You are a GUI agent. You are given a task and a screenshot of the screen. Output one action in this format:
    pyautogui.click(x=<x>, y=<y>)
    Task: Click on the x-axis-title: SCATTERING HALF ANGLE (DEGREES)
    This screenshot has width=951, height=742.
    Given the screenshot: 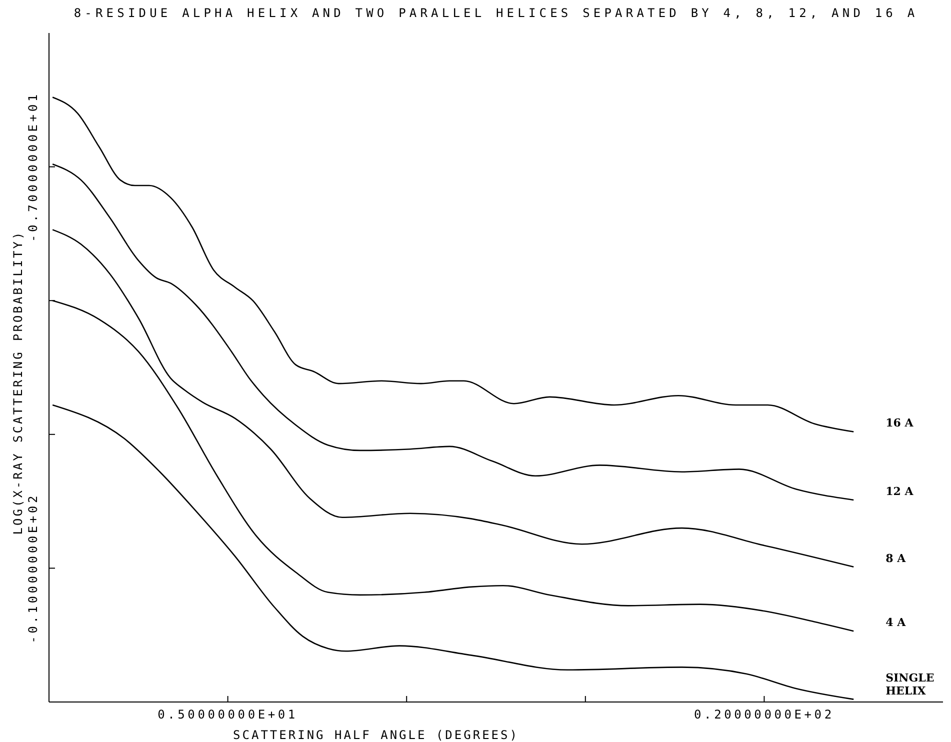 What is the action you would take?
    pyautogui.click(x=376, y=735)
    